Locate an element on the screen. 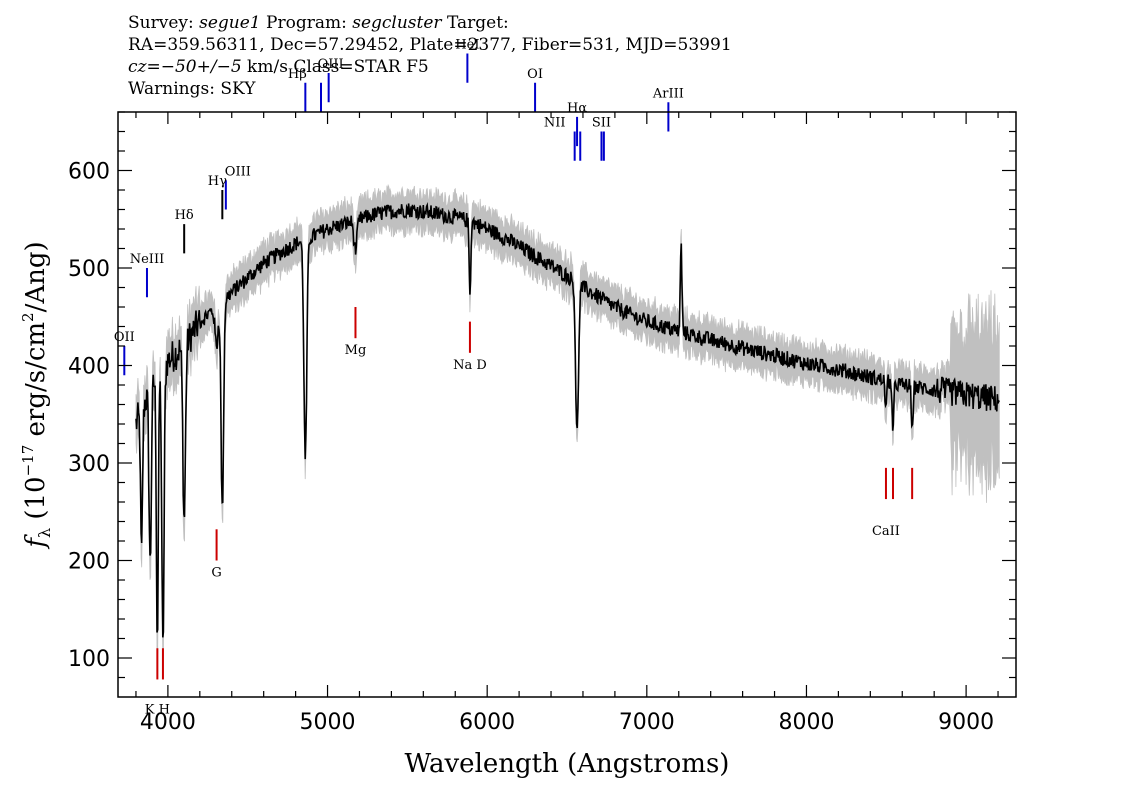  y-tick-label-600: 600 is located at coordinates (89, 172).